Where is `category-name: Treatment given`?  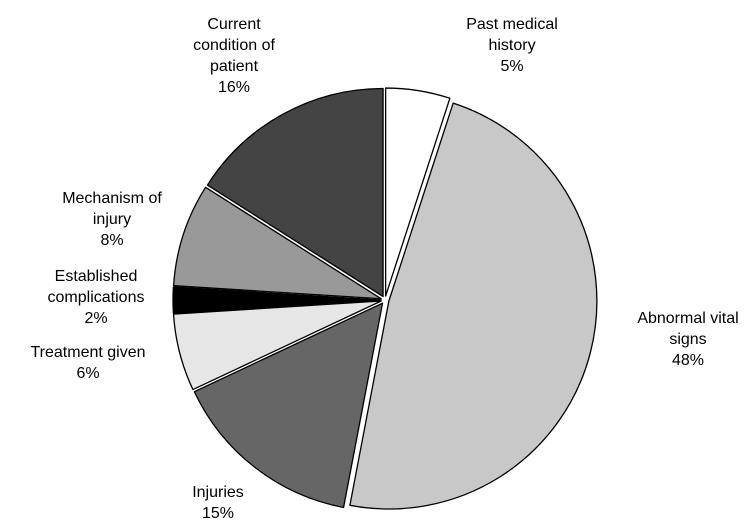
category-name: Treatment given is located at coordinates (88, 352).